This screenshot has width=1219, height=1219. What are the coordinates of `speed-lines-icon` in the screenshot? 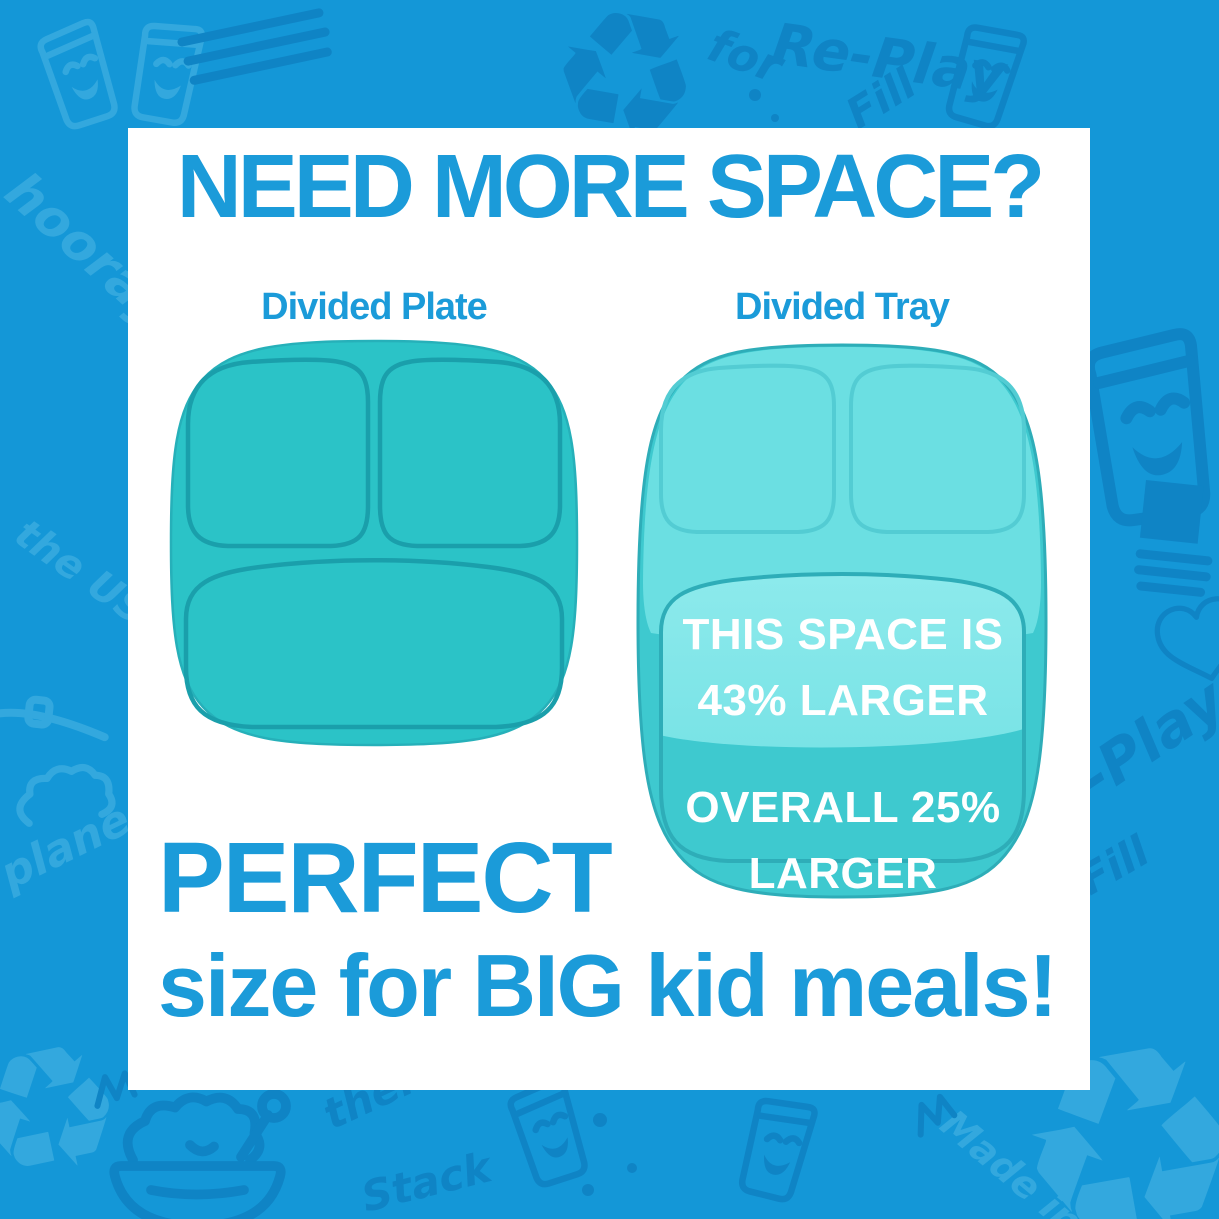 It's located at (255, 46).